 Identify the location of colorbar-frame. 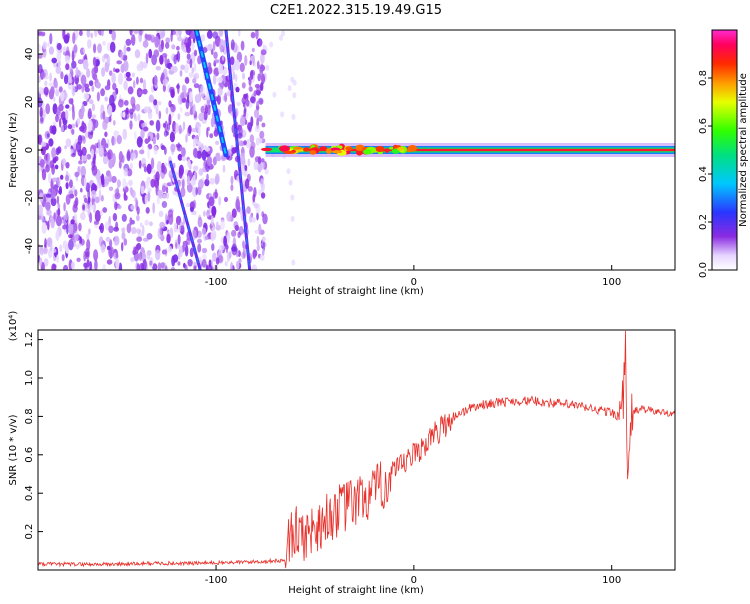
(724, 150).